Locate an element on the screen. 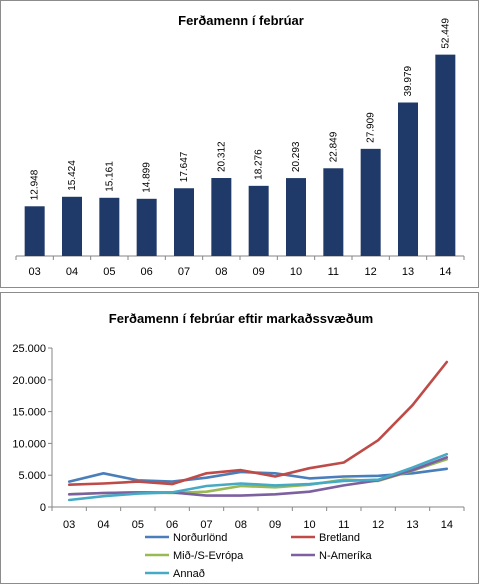 Image resolution: width=481 pixels, height=585 pixels. y-tick-label: 5.000 is located at coordinates (32, 476).